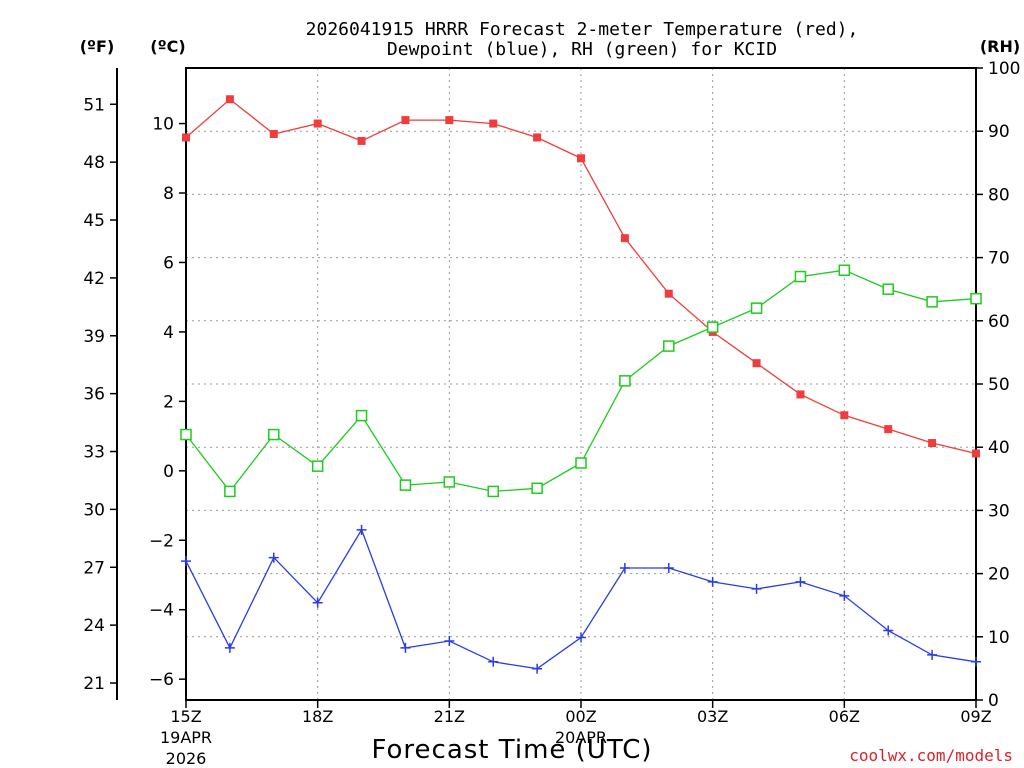 This screenshot has height=768, width=1024. I want to click on fahrenheit-tick-label: 33, so click(94, 453).